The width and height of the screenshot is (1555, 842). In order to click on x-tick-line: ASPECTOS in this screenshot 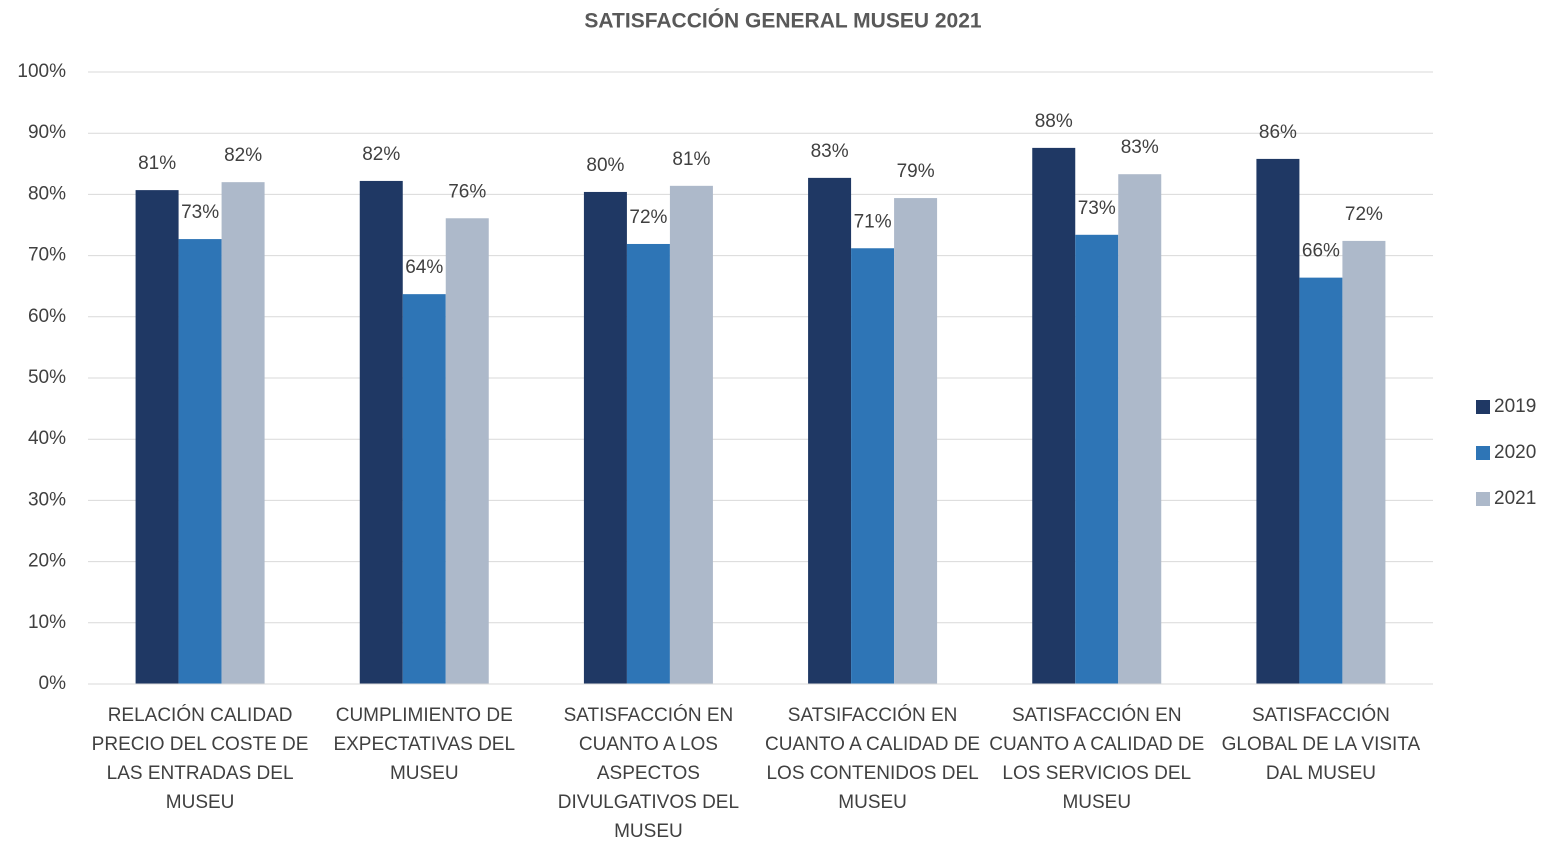, I will do `click(648, 773)`.